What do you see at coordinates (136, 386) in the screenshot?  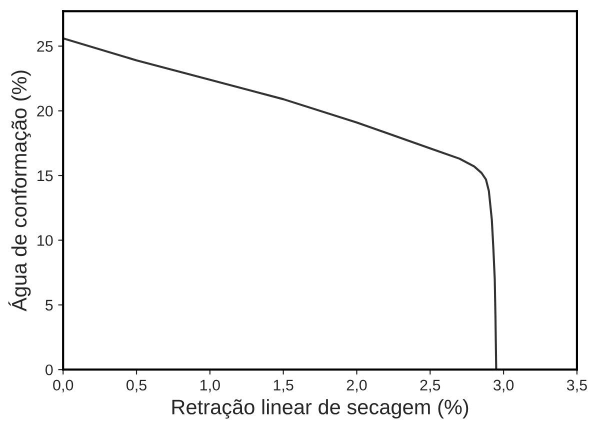 I see `x-tick-label: 0,5` at bounding box center [136, 386].